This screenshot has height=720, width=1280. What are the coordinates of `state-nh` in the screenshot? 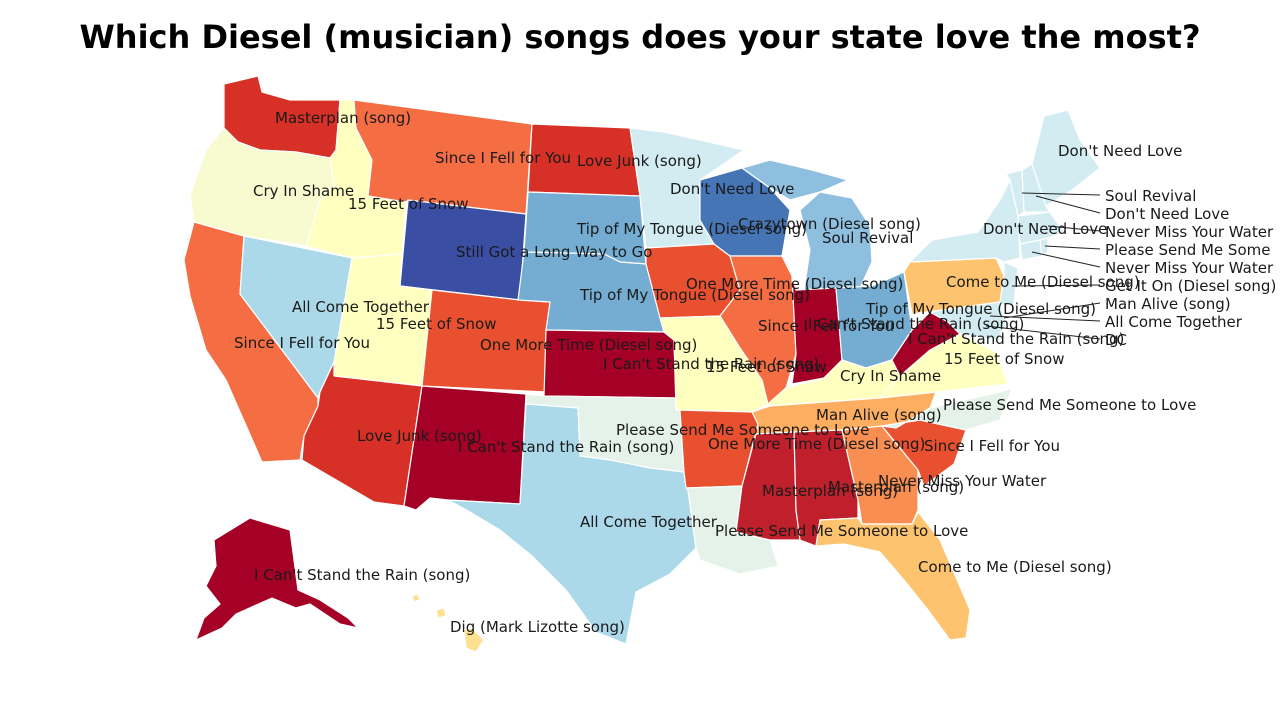 It's located at (1036, 188).